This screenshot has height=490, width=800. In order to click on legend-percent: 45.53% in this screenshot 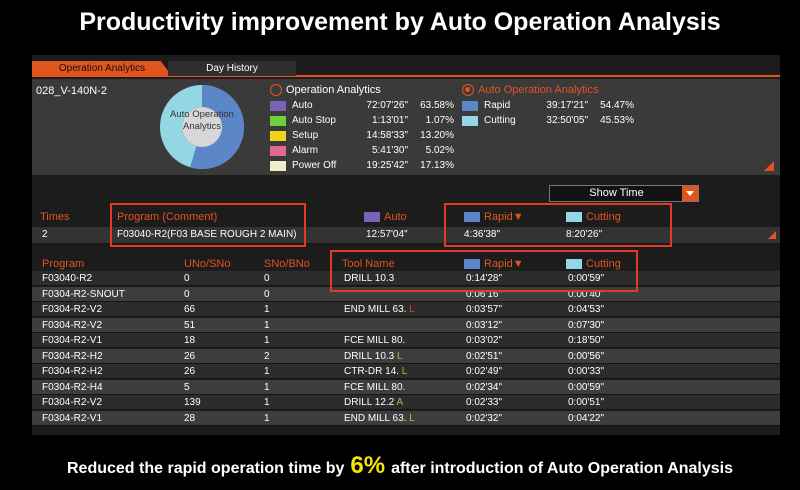, I will do `click(617, 120)`.